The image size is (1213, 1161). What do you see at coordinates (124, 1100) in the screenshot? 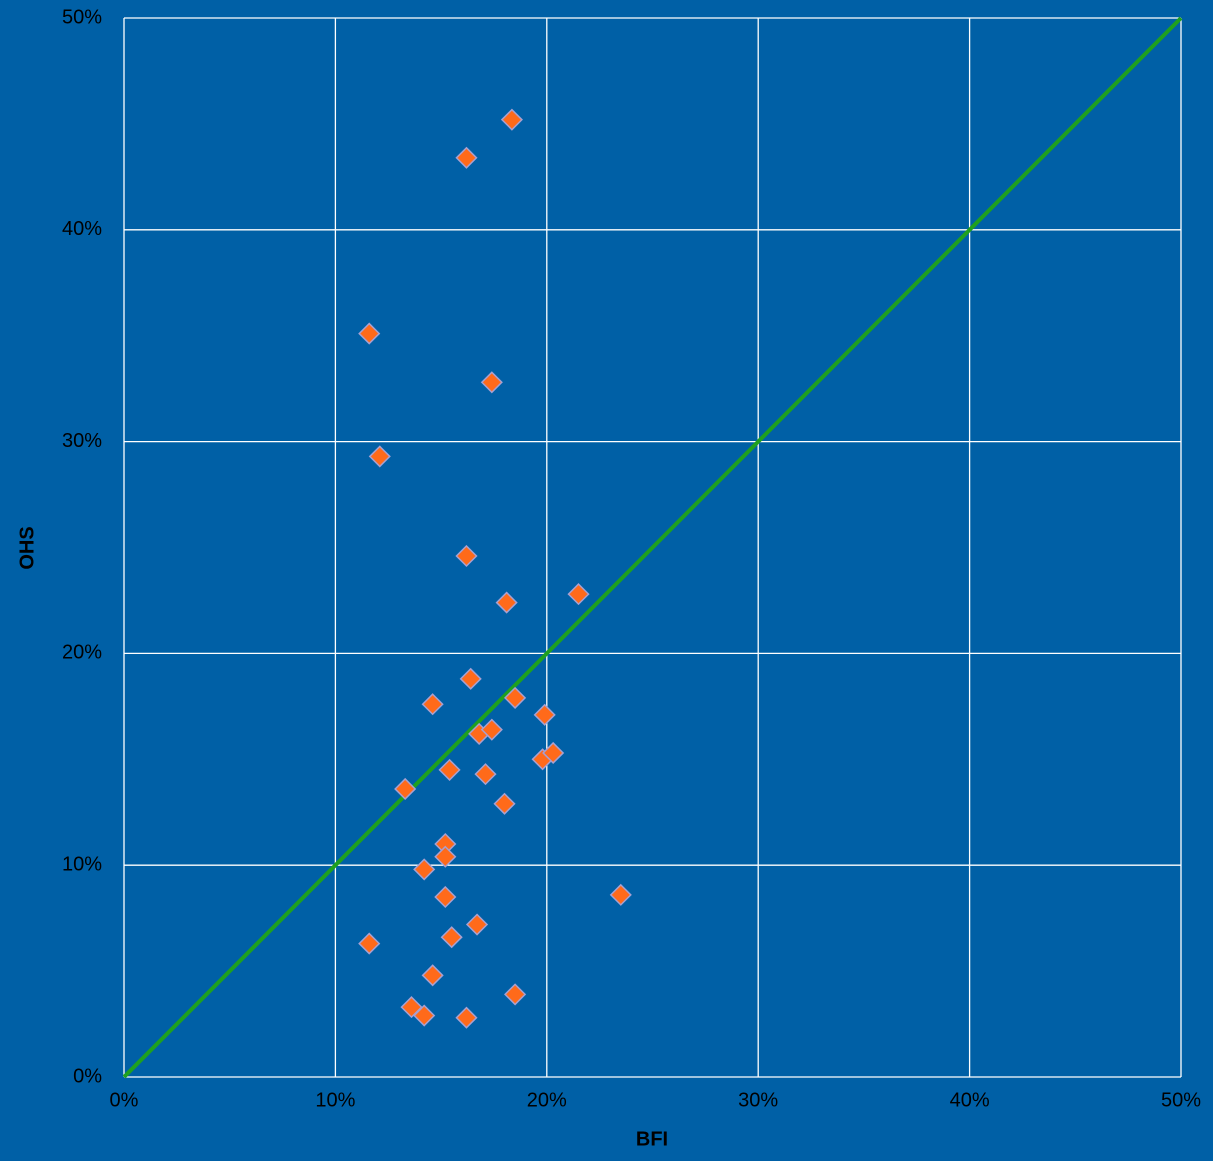
I see `x-tick-label: 0%` at bounding box center [124, 1100].